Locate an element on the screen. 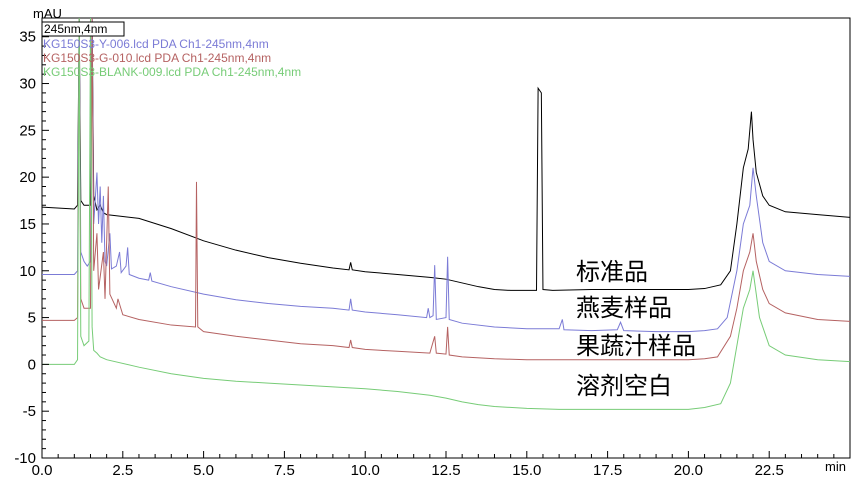 This screenshot has height=486, width=860. x-tick-label: 0.0 is located at coordinates (42, 470).